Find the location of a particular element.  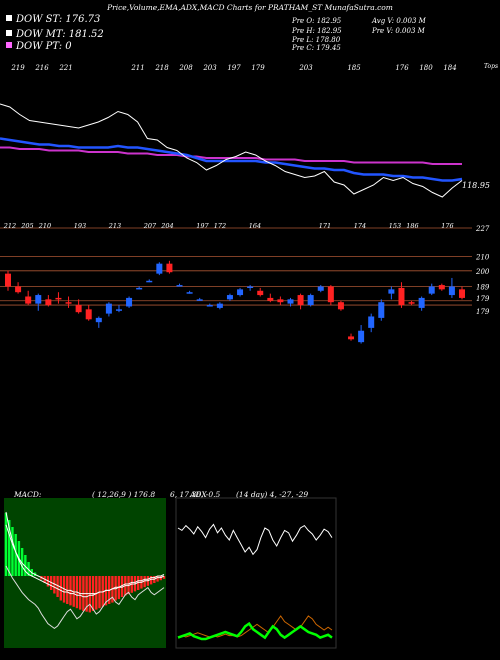

tops-label: 204 is located at coordinates (166, 226).